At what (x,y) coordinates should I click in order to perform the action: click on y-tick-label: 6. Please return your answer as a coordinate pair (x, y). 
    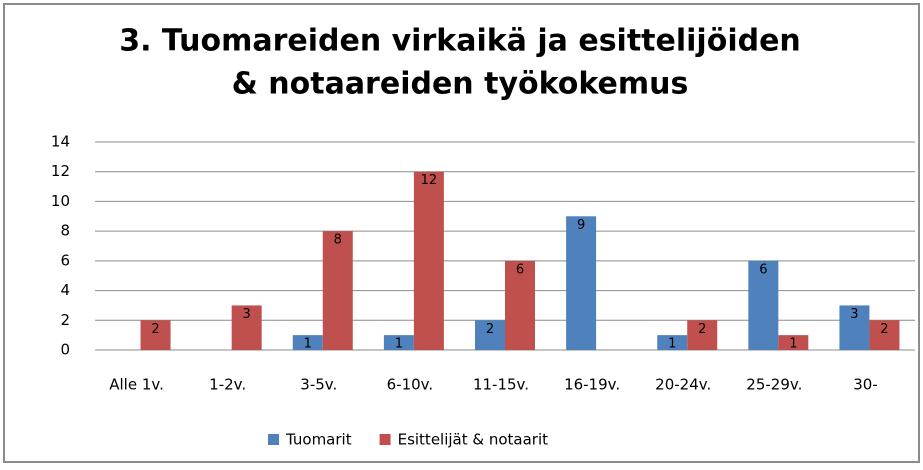
    Looking at the image, I should click on (65, 260).